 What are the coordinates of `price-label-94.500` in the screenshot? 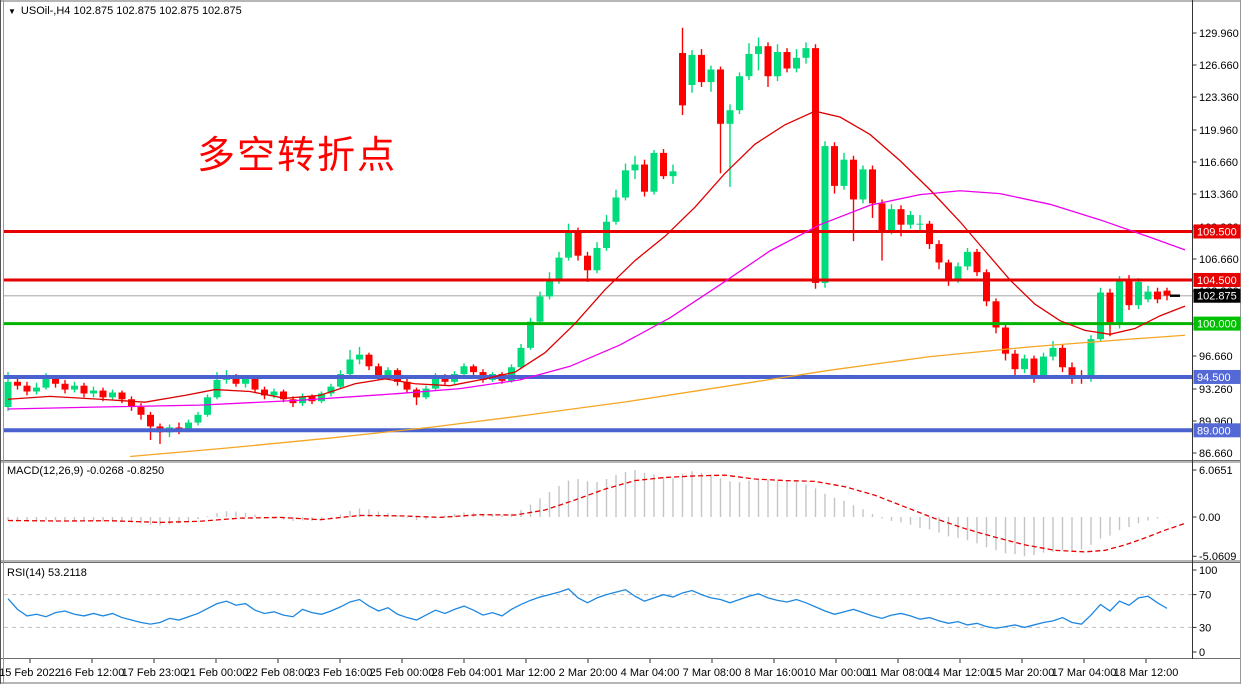 It's located at (1217, 376).